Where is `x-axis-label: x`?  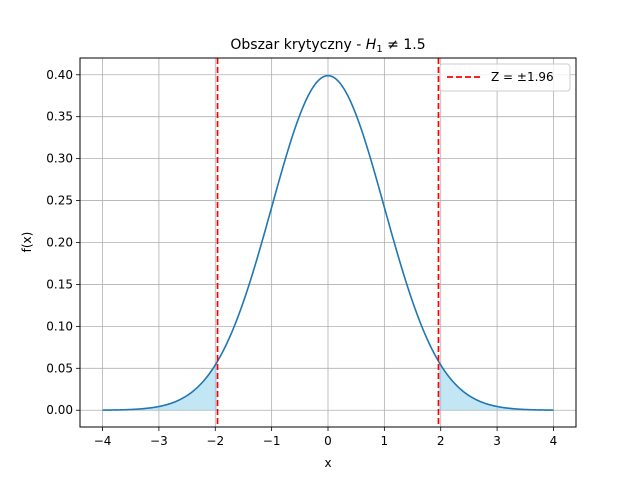 x-axis-label: x is located at coordinates (327, 463).